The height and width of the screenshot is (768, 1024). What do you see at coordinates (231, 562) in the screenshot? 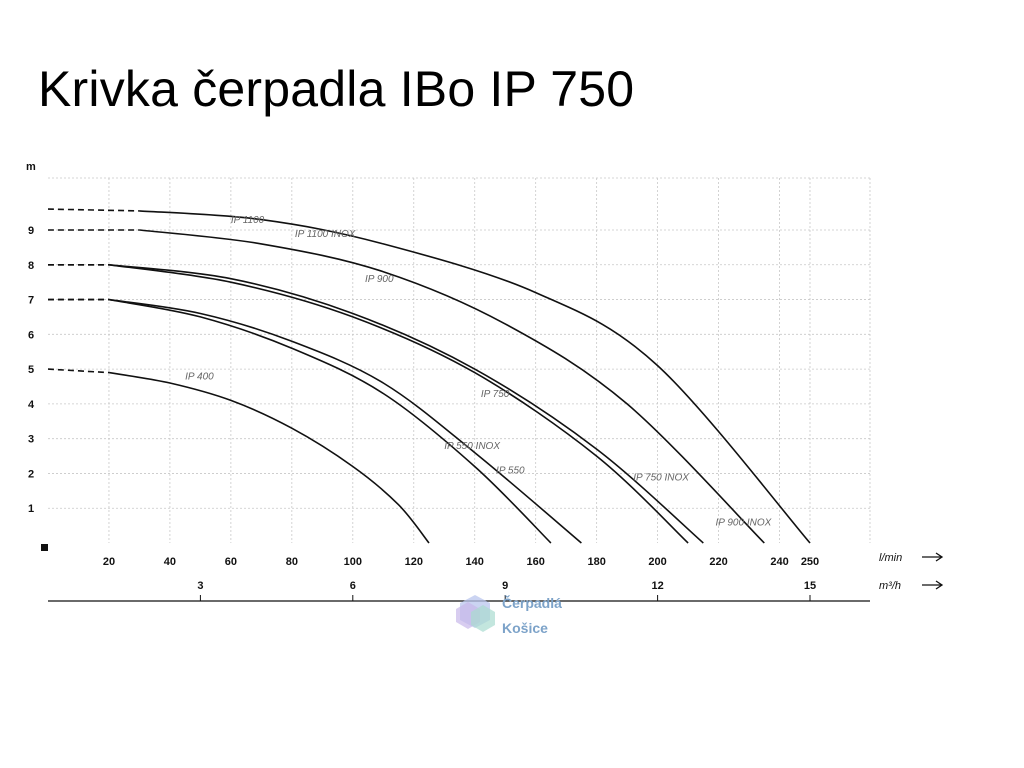
I see `x-tick-label: 60` at bounding box center [231, 562].